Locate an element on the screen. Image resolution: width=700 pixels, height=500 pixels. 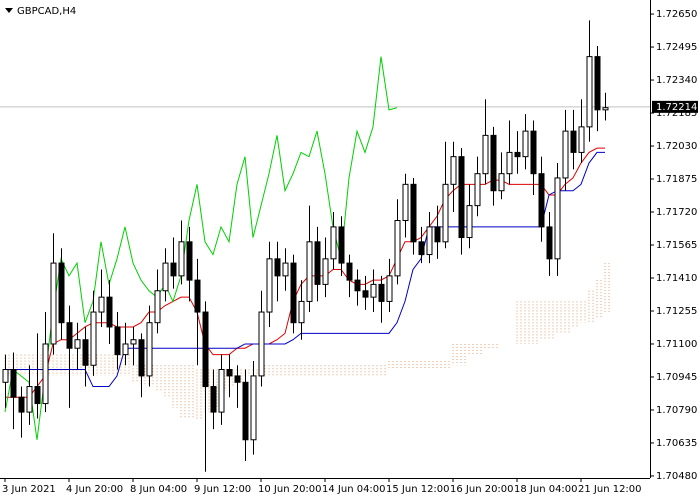
y-tick-label: 1.71100 is located at coordinates (676, 344).